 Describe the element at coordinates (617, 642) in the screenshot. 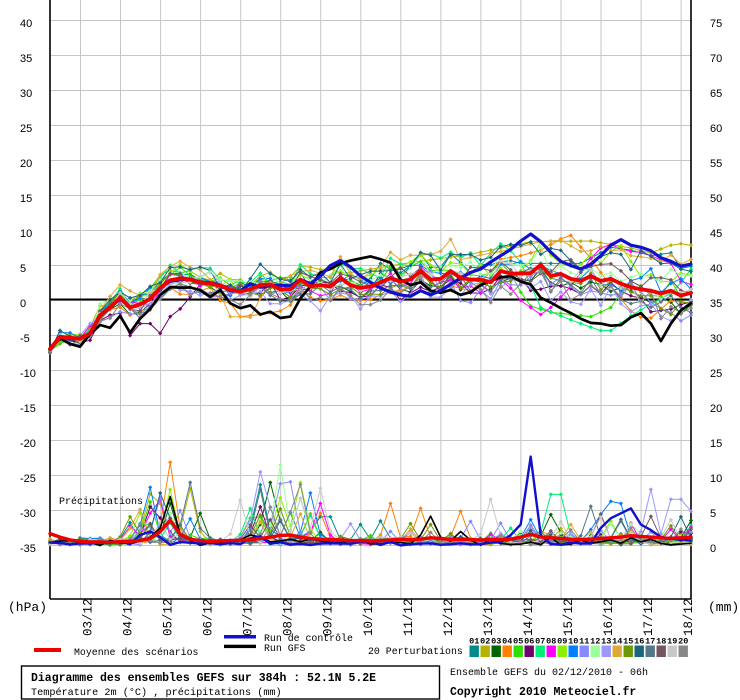

I see `svg-text: 14` at that location.